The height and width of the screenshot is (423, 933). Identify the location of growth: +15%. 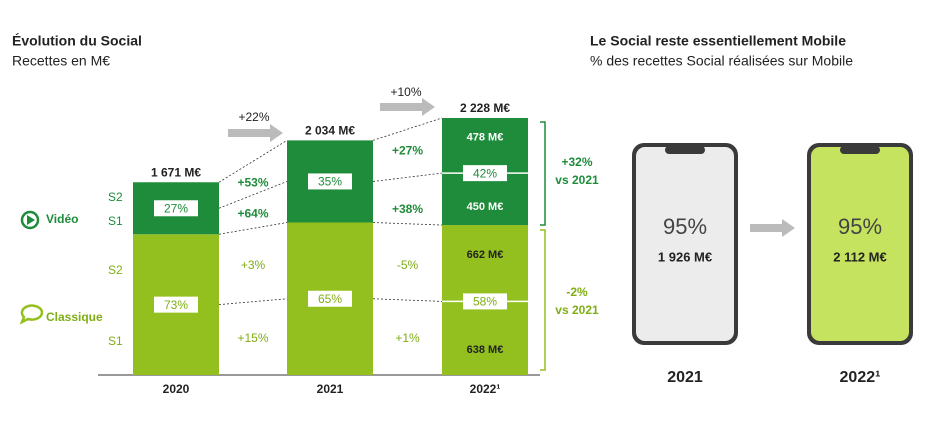
(252, 338).